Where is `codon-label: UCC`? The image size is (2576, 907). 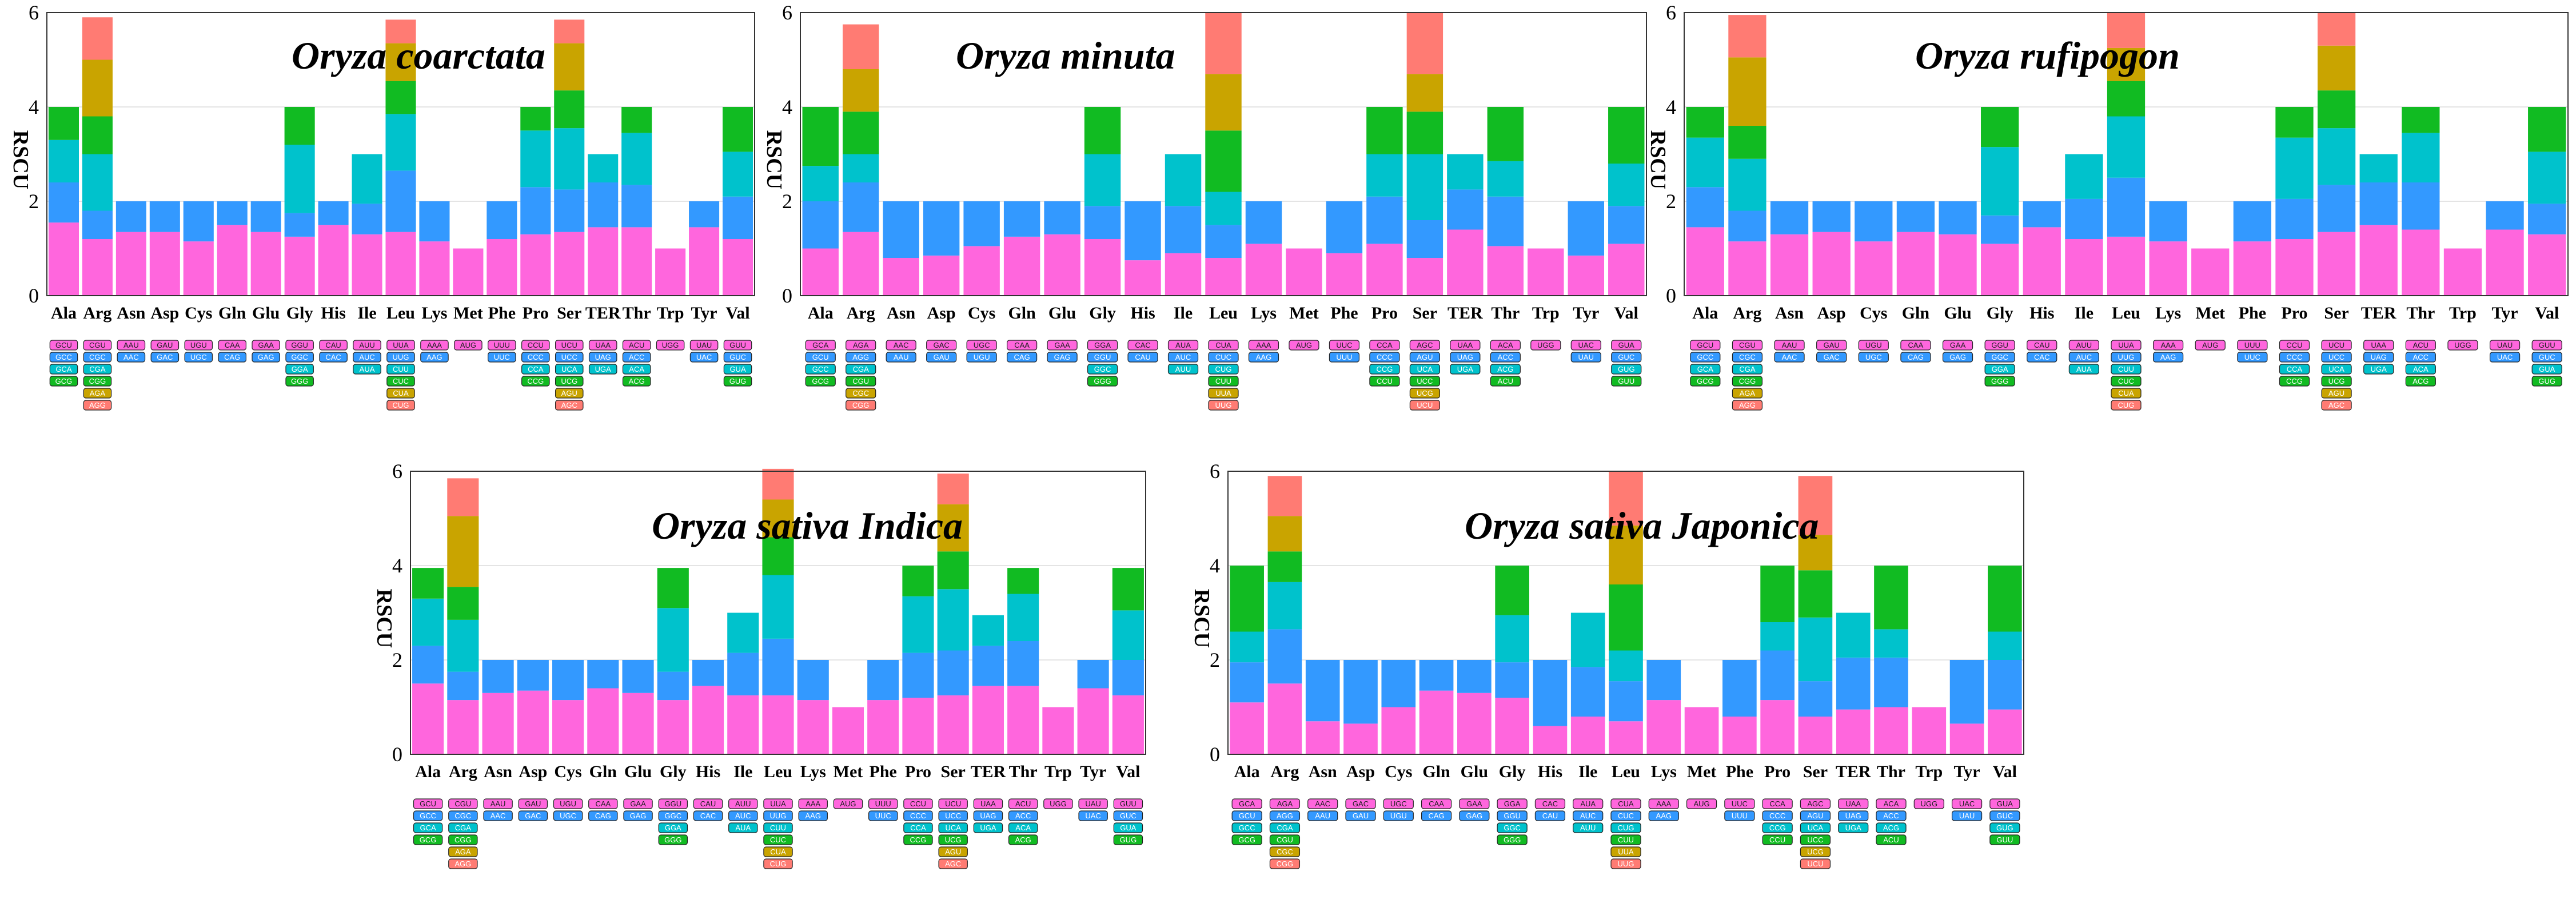 codon-label: UCC is located at coordinates (2336, 357).